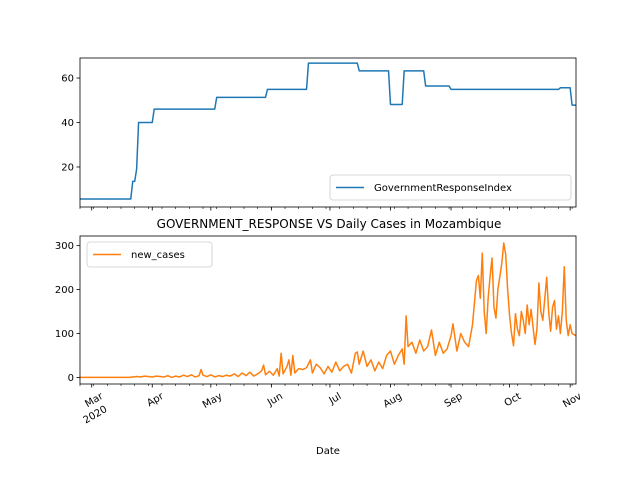 The width and height of the screenshot is (640, 480). I want to click on legend-label: GovernmentResponseIndex, so click(443, 188).